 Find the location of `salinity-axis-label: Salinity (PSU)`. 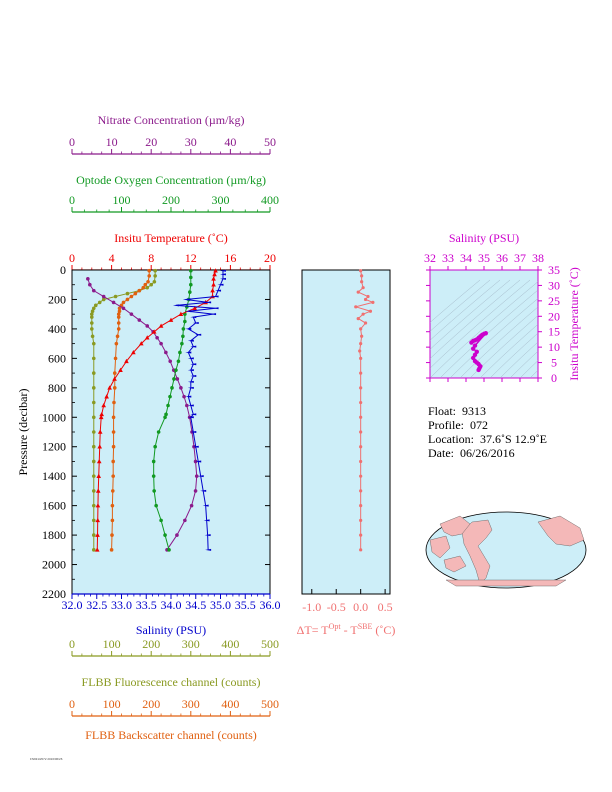

salinity-axis-label: Salinity (PSU) is located at coordinates (171, 630).